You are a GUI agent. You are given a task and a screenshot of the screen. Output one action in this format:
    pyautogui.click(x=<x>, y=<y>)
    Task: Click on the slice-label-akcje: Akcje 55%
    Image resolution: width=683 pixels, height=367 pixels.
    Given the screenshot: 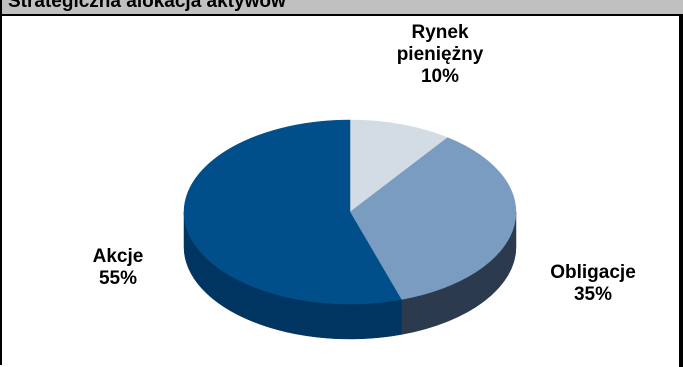 What is the action you would take?
    pyautogui.click(x=118, y=268)
    